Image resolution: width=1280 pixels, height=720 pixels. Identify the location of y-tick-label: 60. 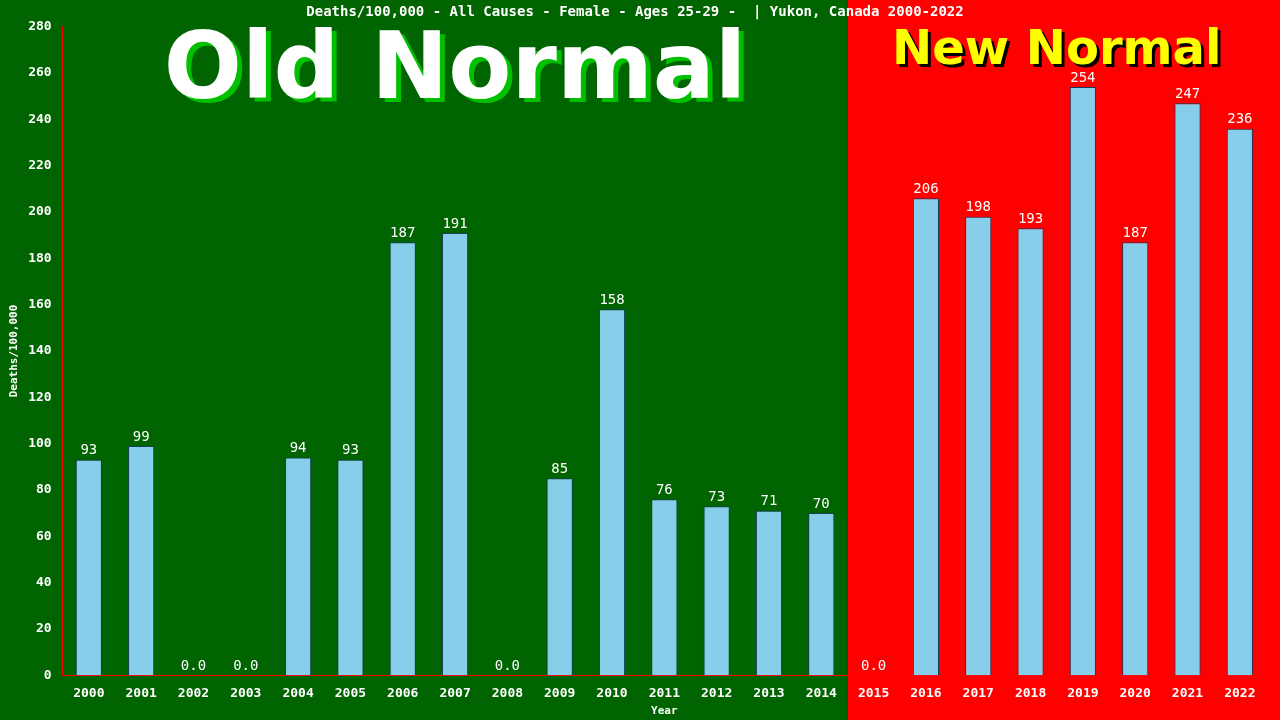
(44, 535).